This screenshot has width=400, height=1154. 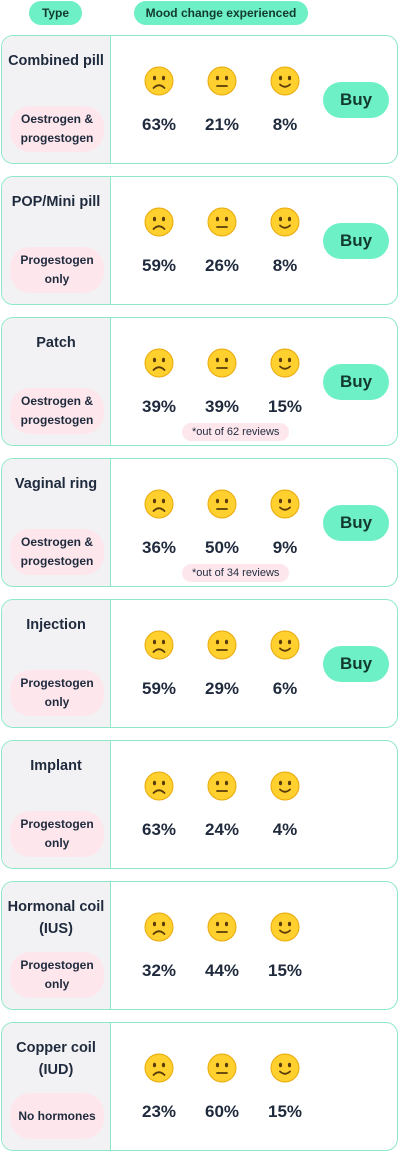 What do you see at coordinates (56, 99) in the screenshot?
I see `type-cell: Combined pill Oestrogen & progestogen` at bounding box center [56, 99].